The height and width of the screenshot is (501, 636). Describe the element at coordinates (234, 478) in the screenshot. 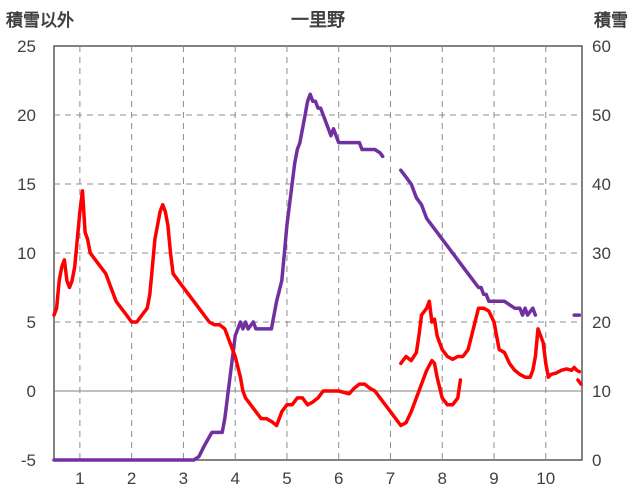

I see `x-tick-label: 4` at that location.